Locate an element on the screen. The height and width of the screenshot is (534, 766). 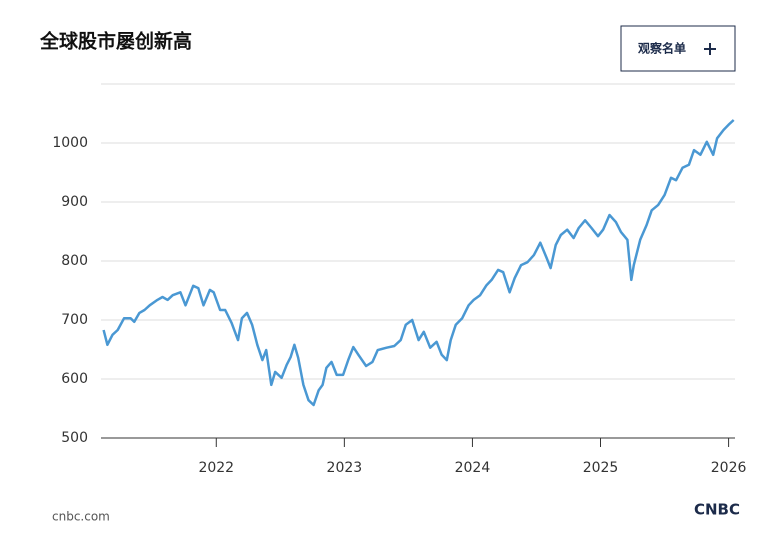
source: cnbc.com is located at coordinates (81, 517).